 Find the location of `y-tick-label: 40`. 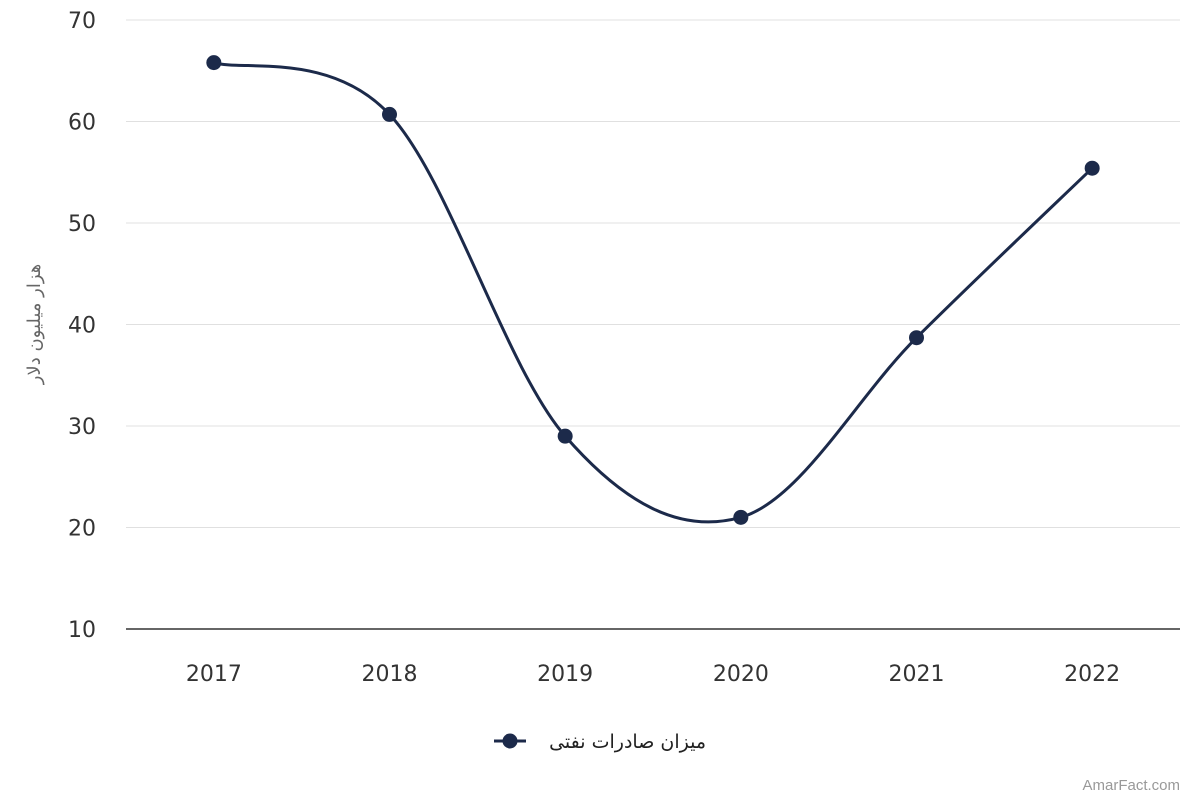

y-tick-label: 40 is located at coordinates (82, 326).